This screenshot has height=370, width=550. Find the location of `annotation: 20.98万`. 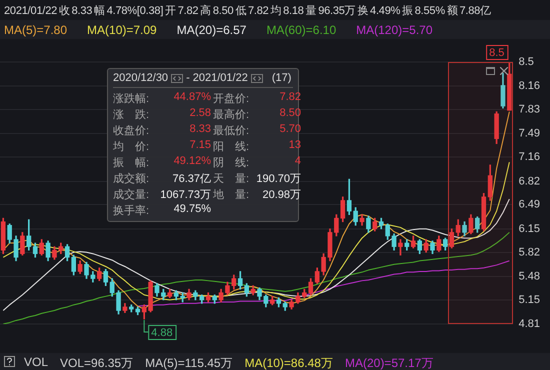

annotation: 20.98万 is located at coordinates (281, 195).